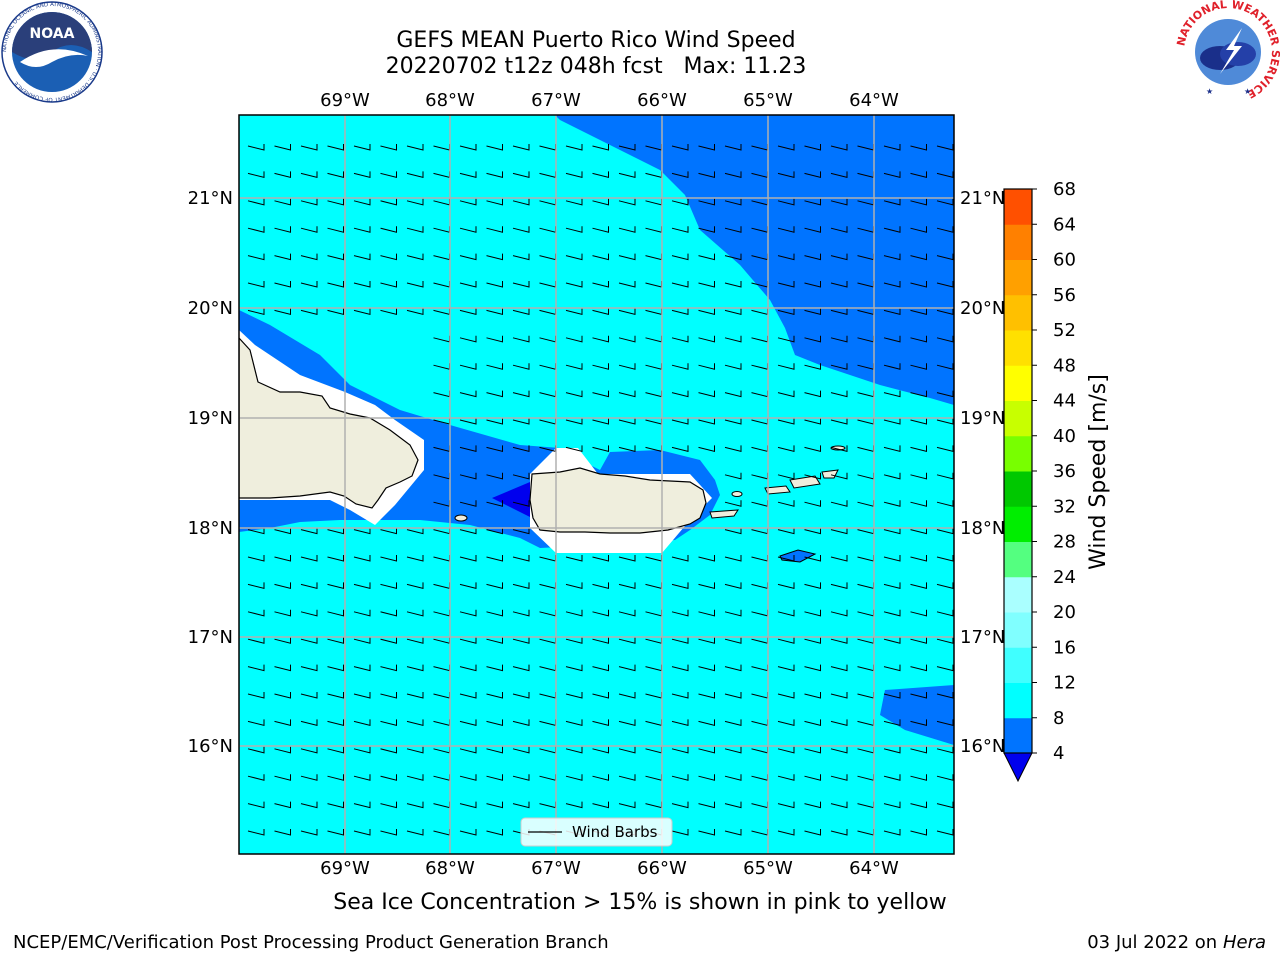  Describe the element at coordinates (874, 100) in the screenshot. I see `lon-label-top: 64°W` at that location.